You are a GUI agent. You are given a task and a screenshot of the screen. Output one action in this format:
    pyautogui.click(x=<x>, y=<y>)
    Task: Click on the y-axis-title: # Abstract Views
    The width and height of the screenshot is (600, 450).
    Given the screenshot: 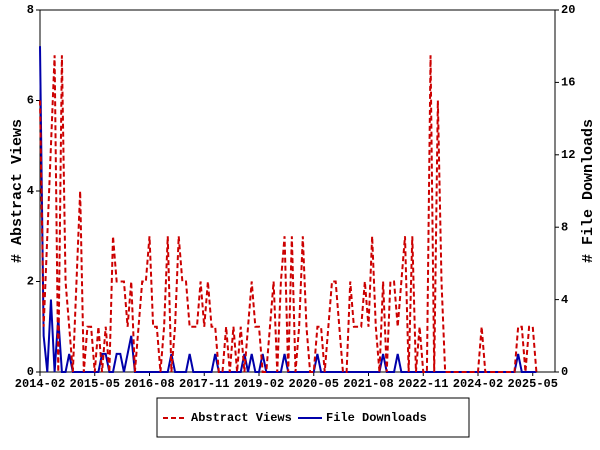 What is the action you would take?
    pyautogui.click(x=17, y=191)
    